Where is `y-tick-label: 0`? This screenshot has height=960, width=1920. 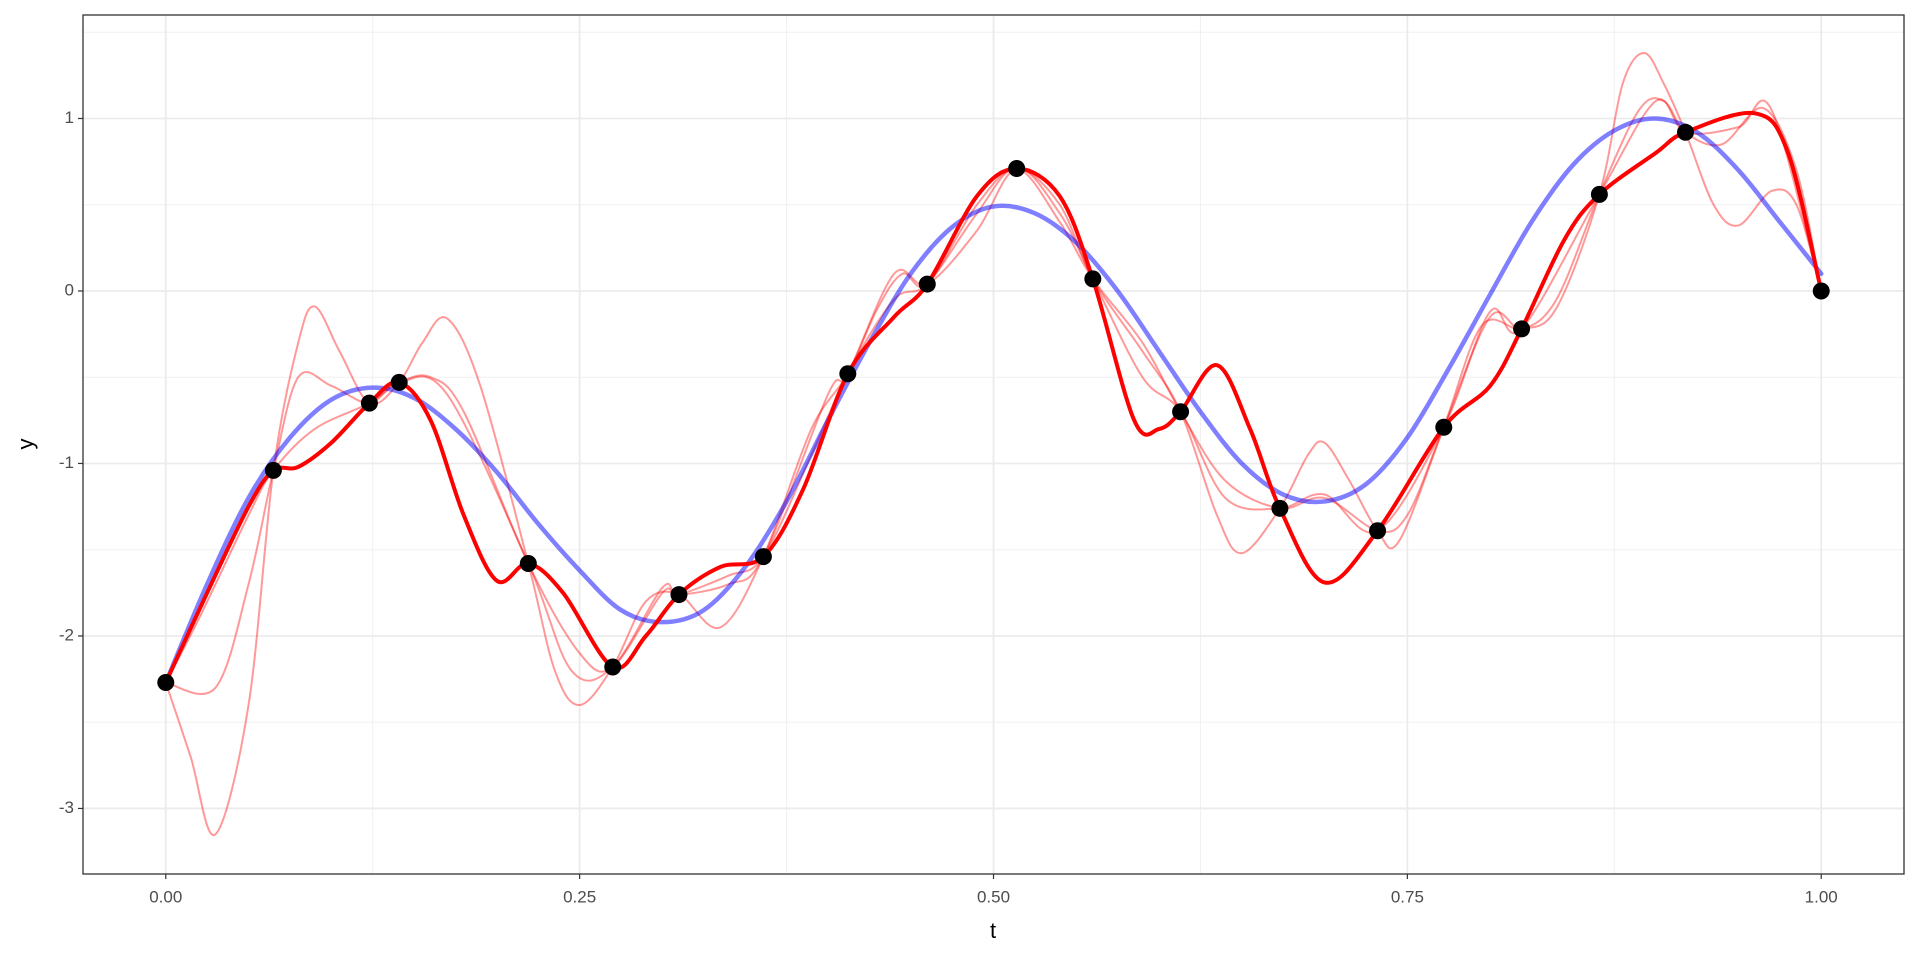
y-tick-label: 0 is located at coordinates (69, 289).